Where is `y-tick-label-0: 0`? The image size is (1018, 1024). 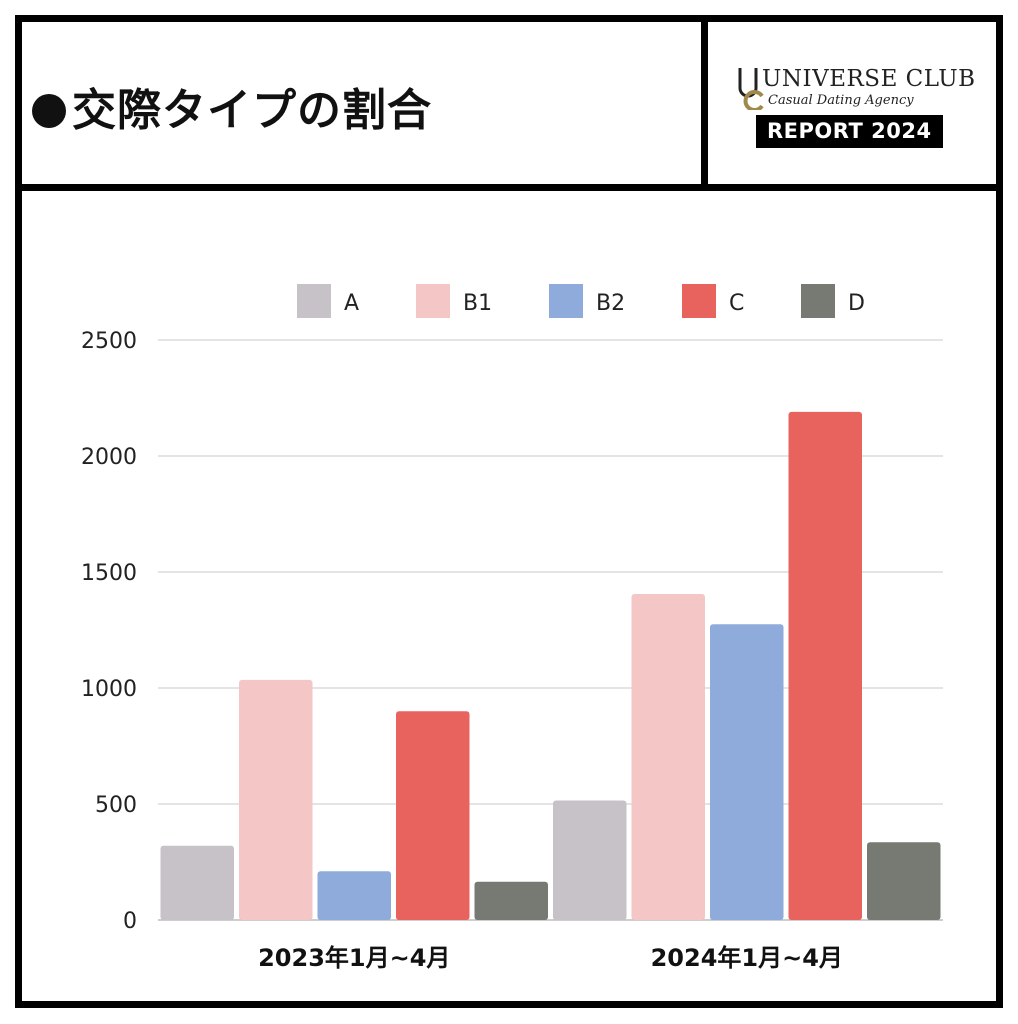 y-tick-label-0: 0 is located at coordinates (130, 921).